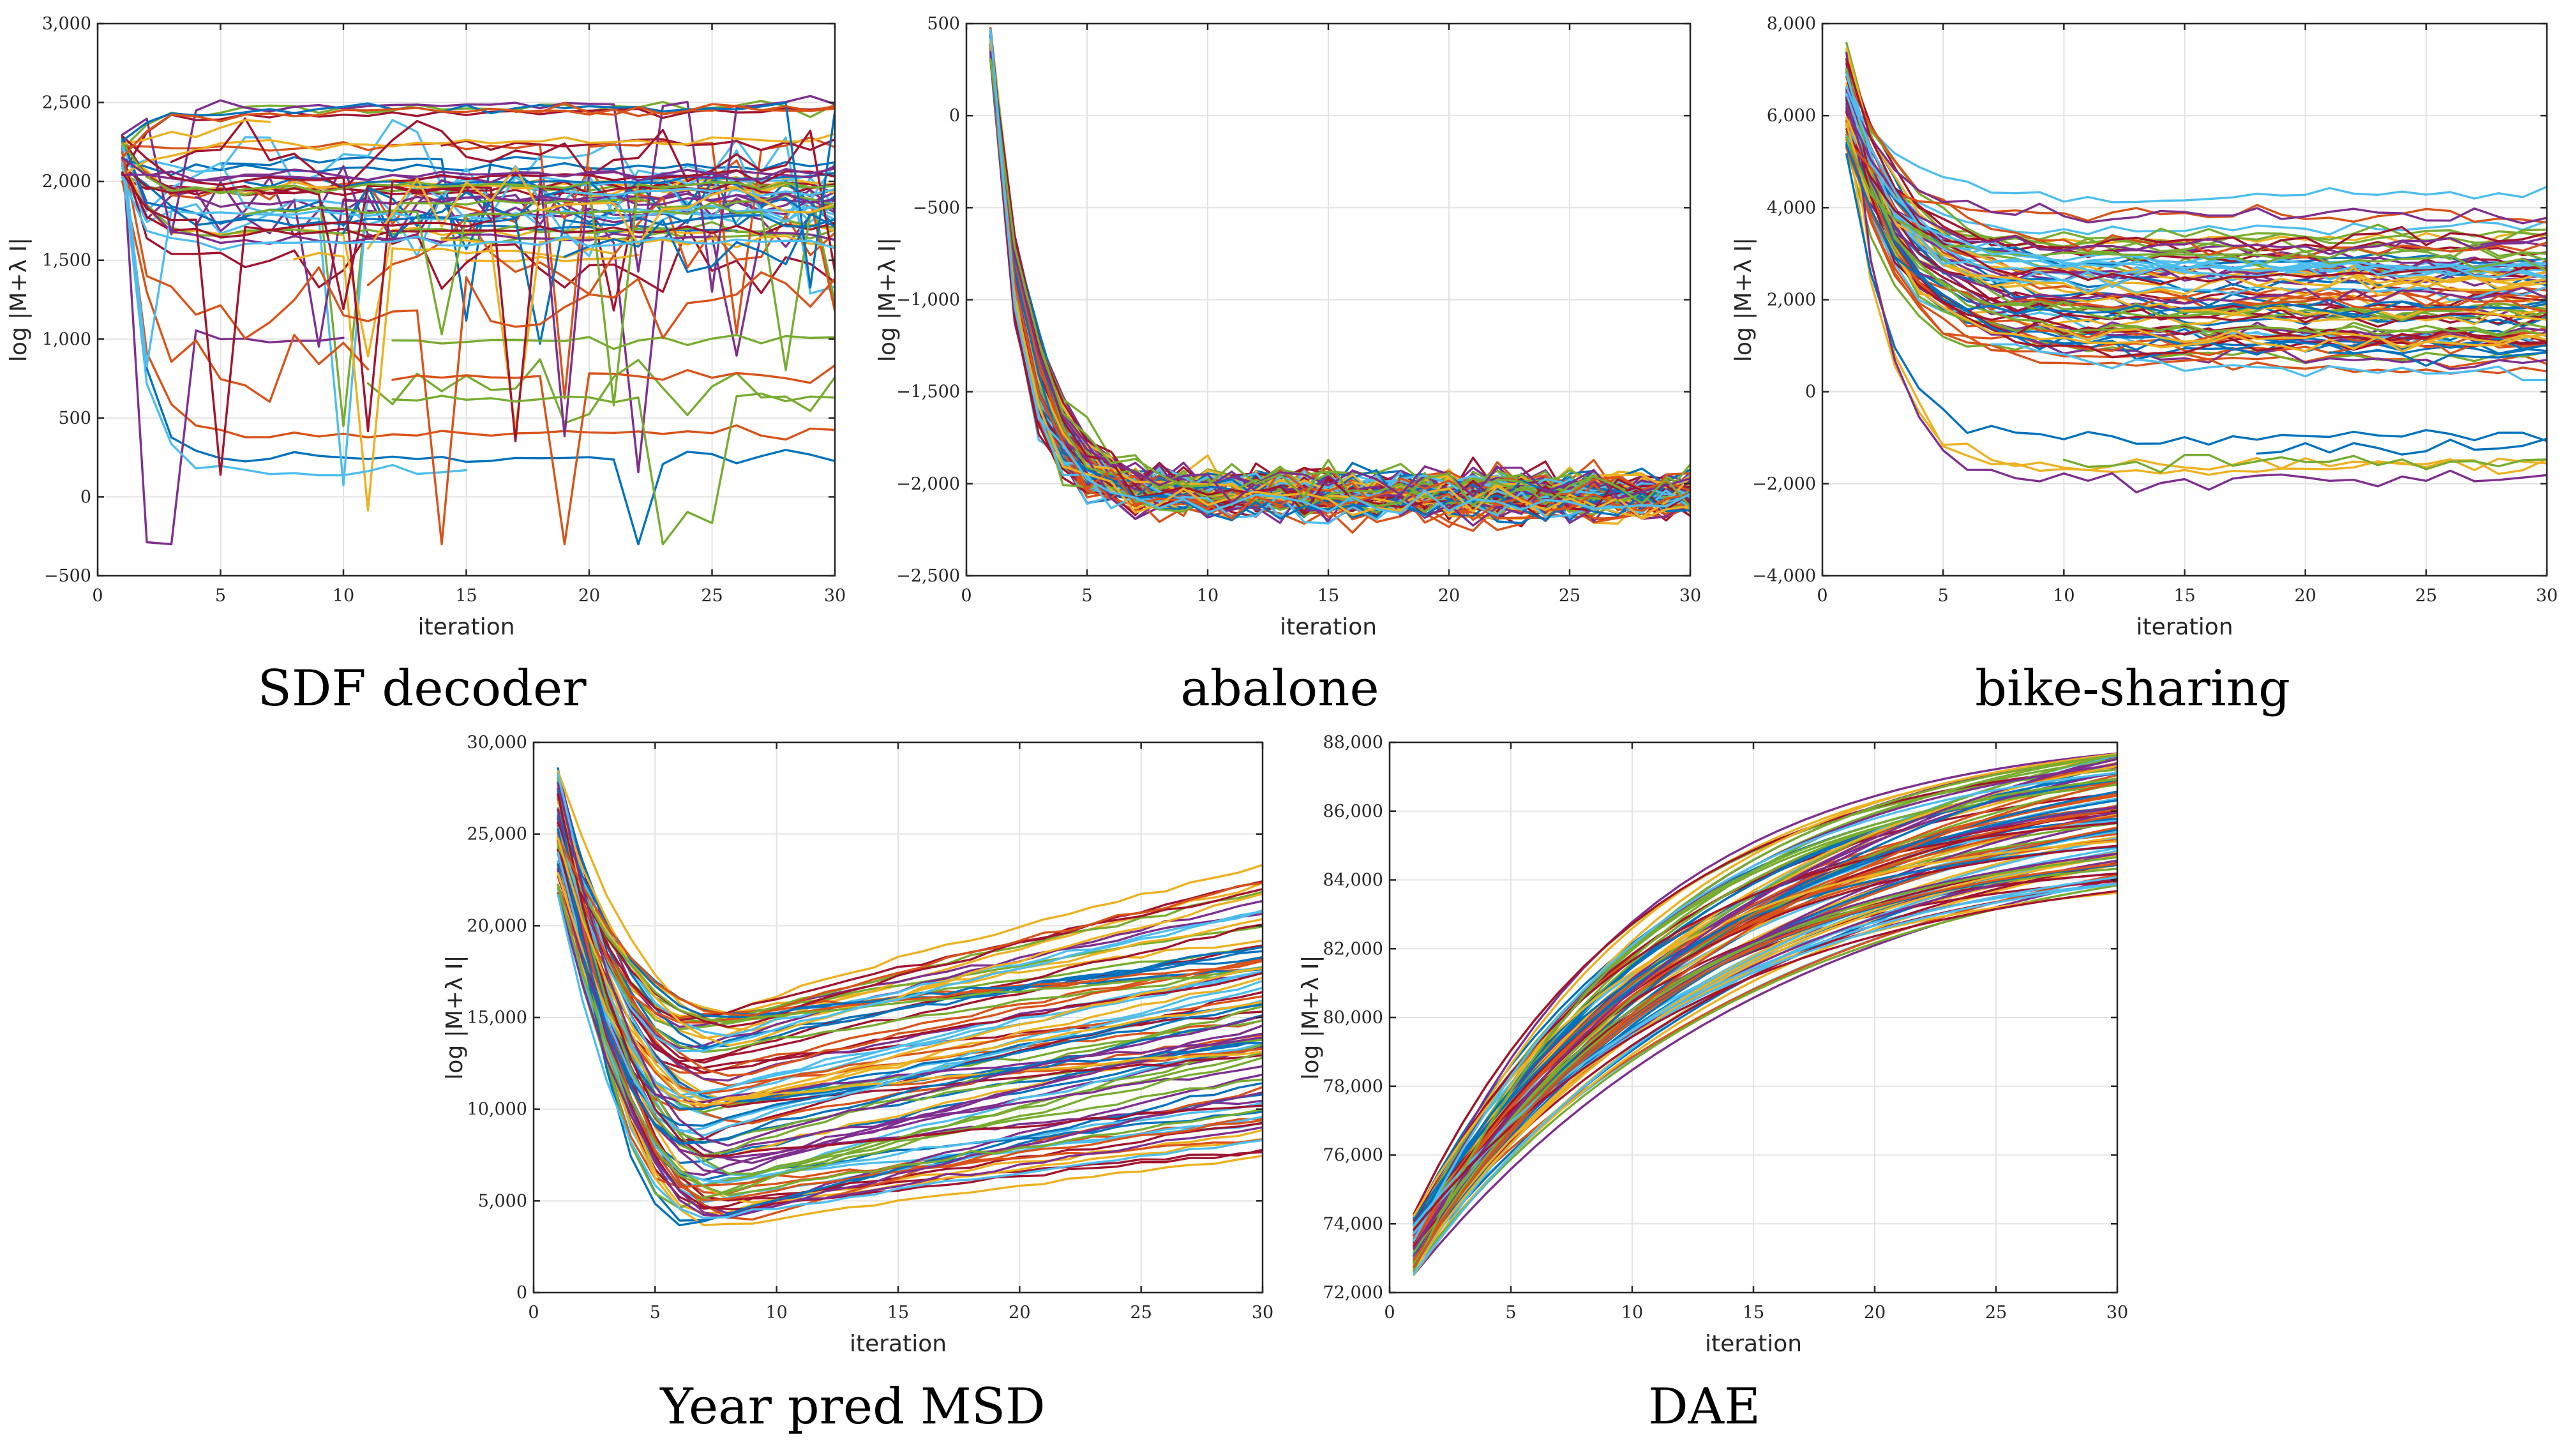 This screenshot has height=1456, width=2559. What do you see at coordinates (1353, 1156) in the screenshot?
I see `y-tick-label: 76,000` at bounding box center [1353, 1156].